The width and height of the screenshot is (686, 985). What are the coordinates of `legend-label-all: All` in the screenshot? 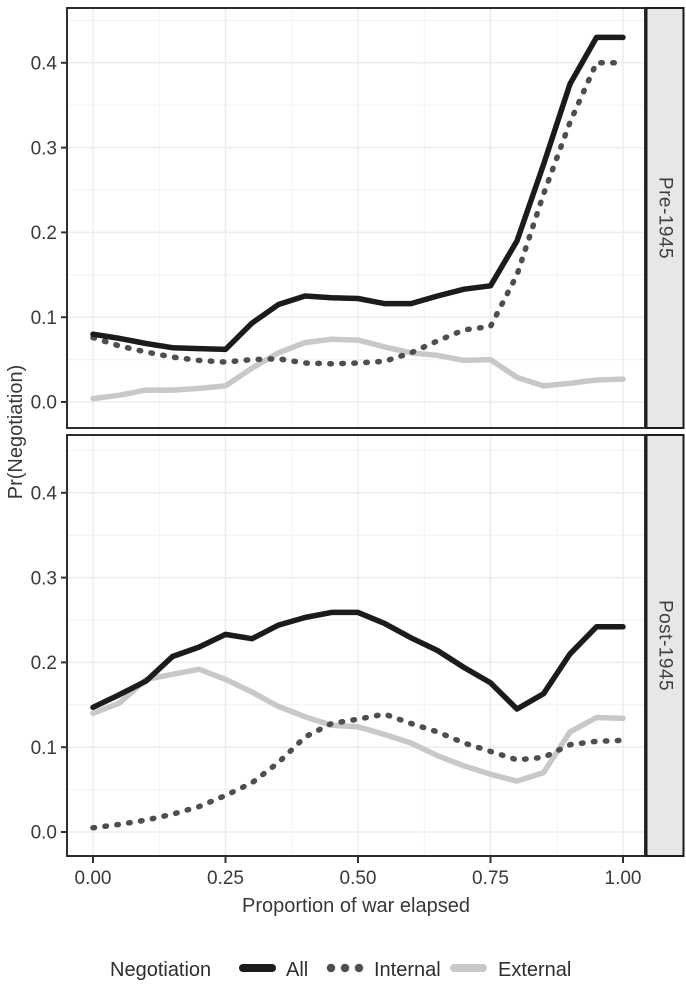 It's located at (297, 970).